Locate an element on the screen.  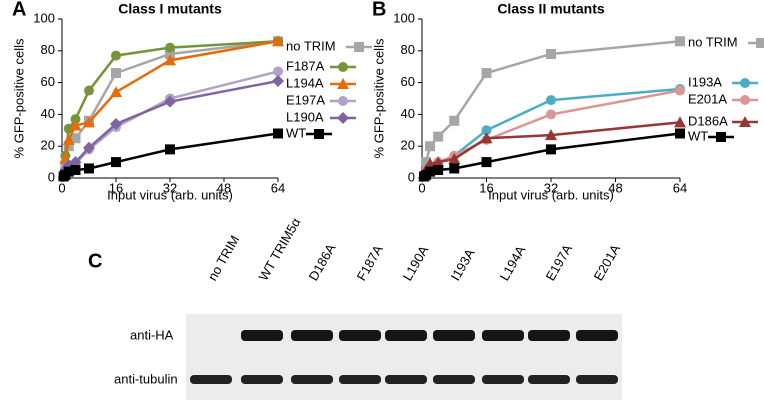
blot-background is located at coordinates (404, 357).